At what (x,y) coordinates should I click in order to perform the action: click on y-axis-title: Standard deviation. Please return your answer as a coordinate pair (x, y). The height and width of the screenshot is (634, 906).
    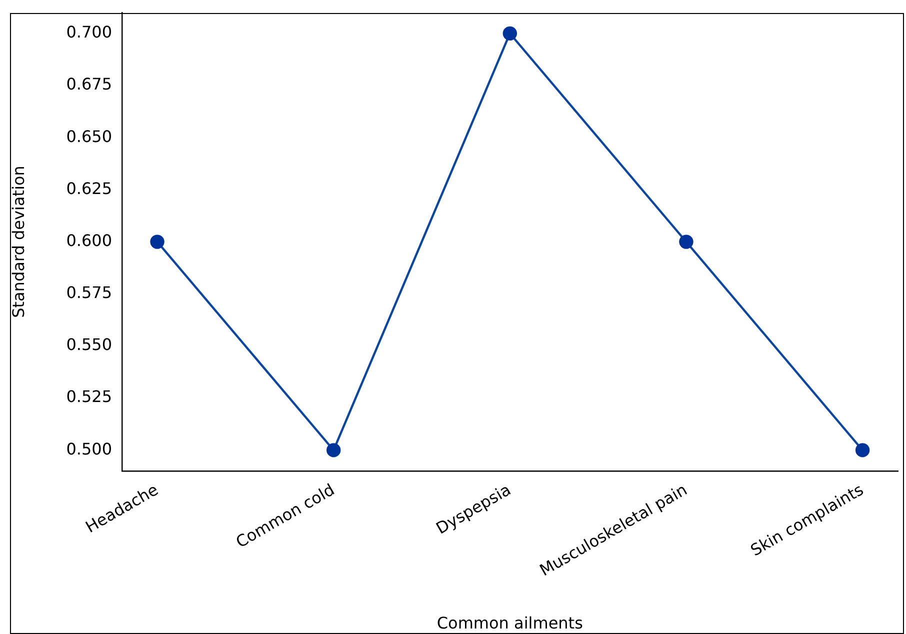
    Looking at the image, I should click on (18, 242).